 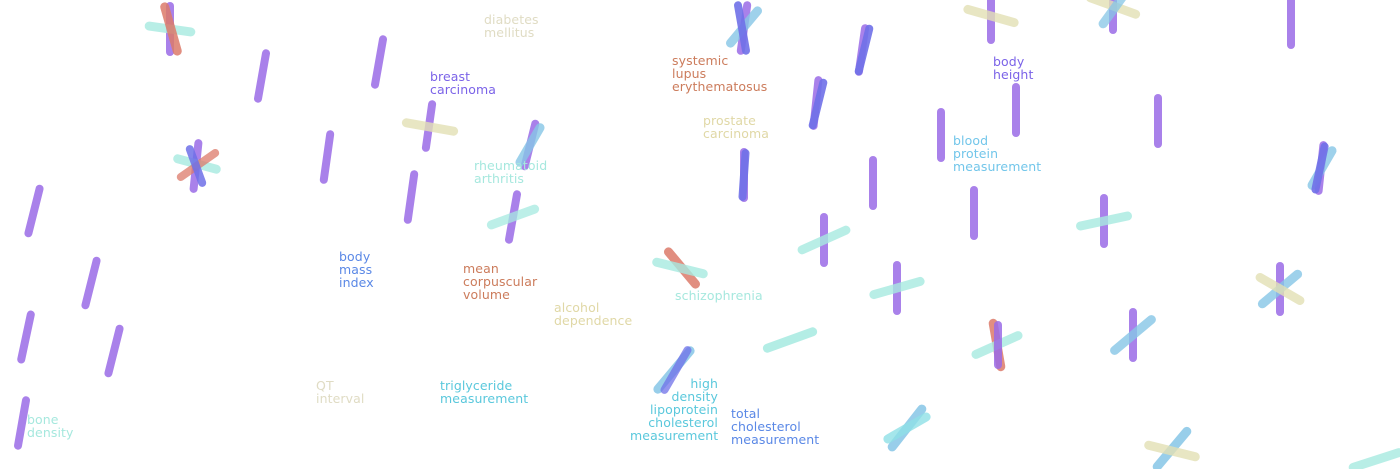 What do you see at coordinates (340, 392) in the screenshot?
I see `label-qt-interval: QT interval` at bounding box center [340, 392].